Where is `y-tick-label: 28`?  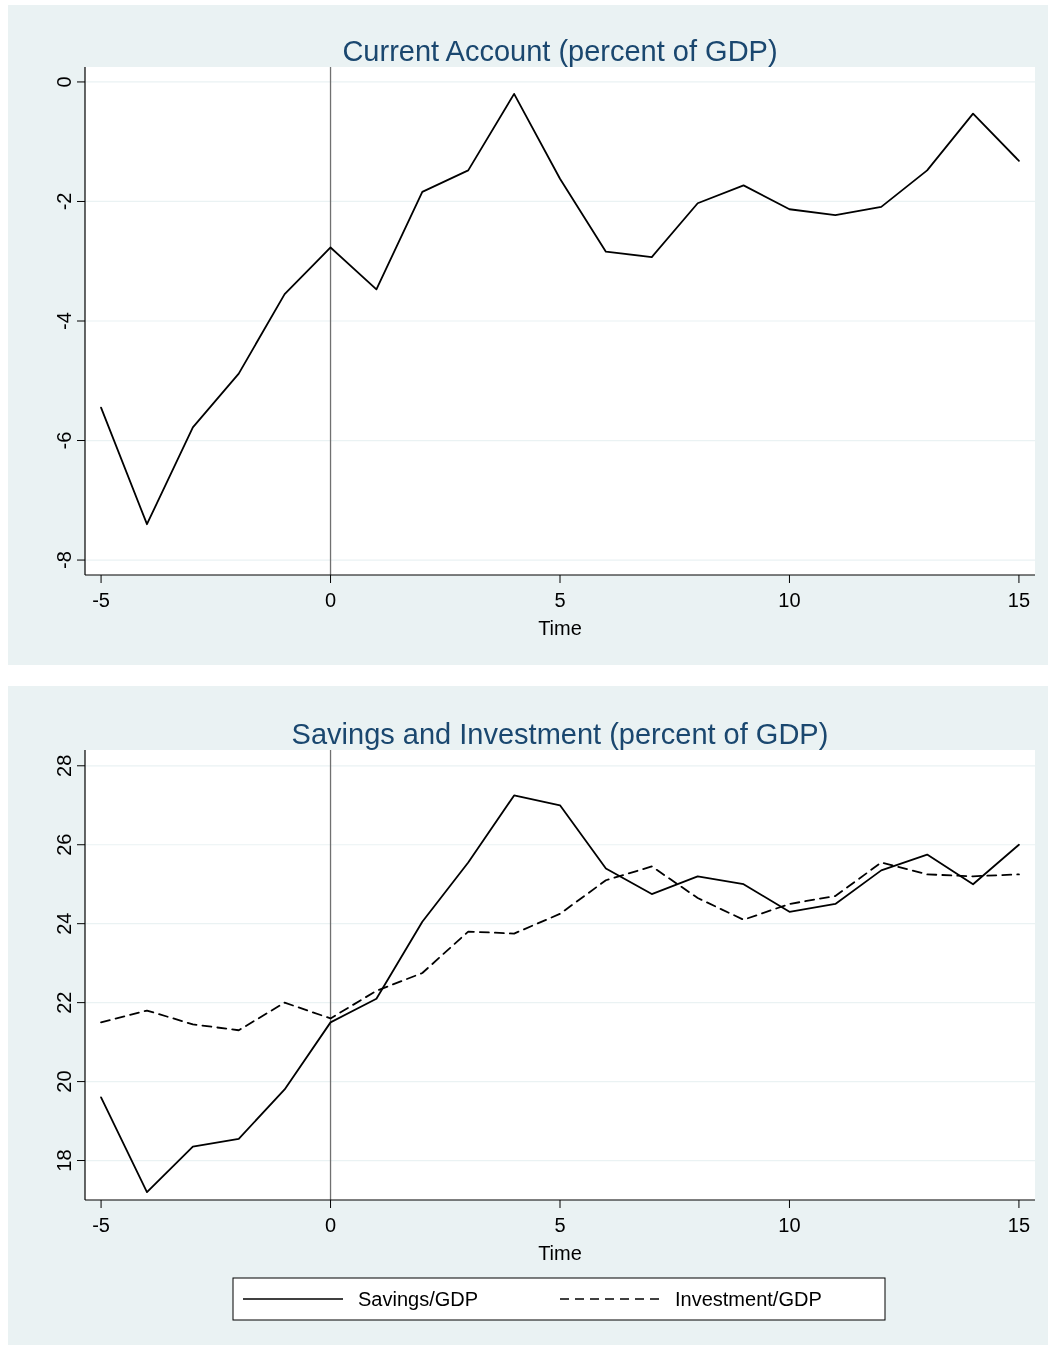 y-tick-label: 28 is located at coordinates (64, 765).